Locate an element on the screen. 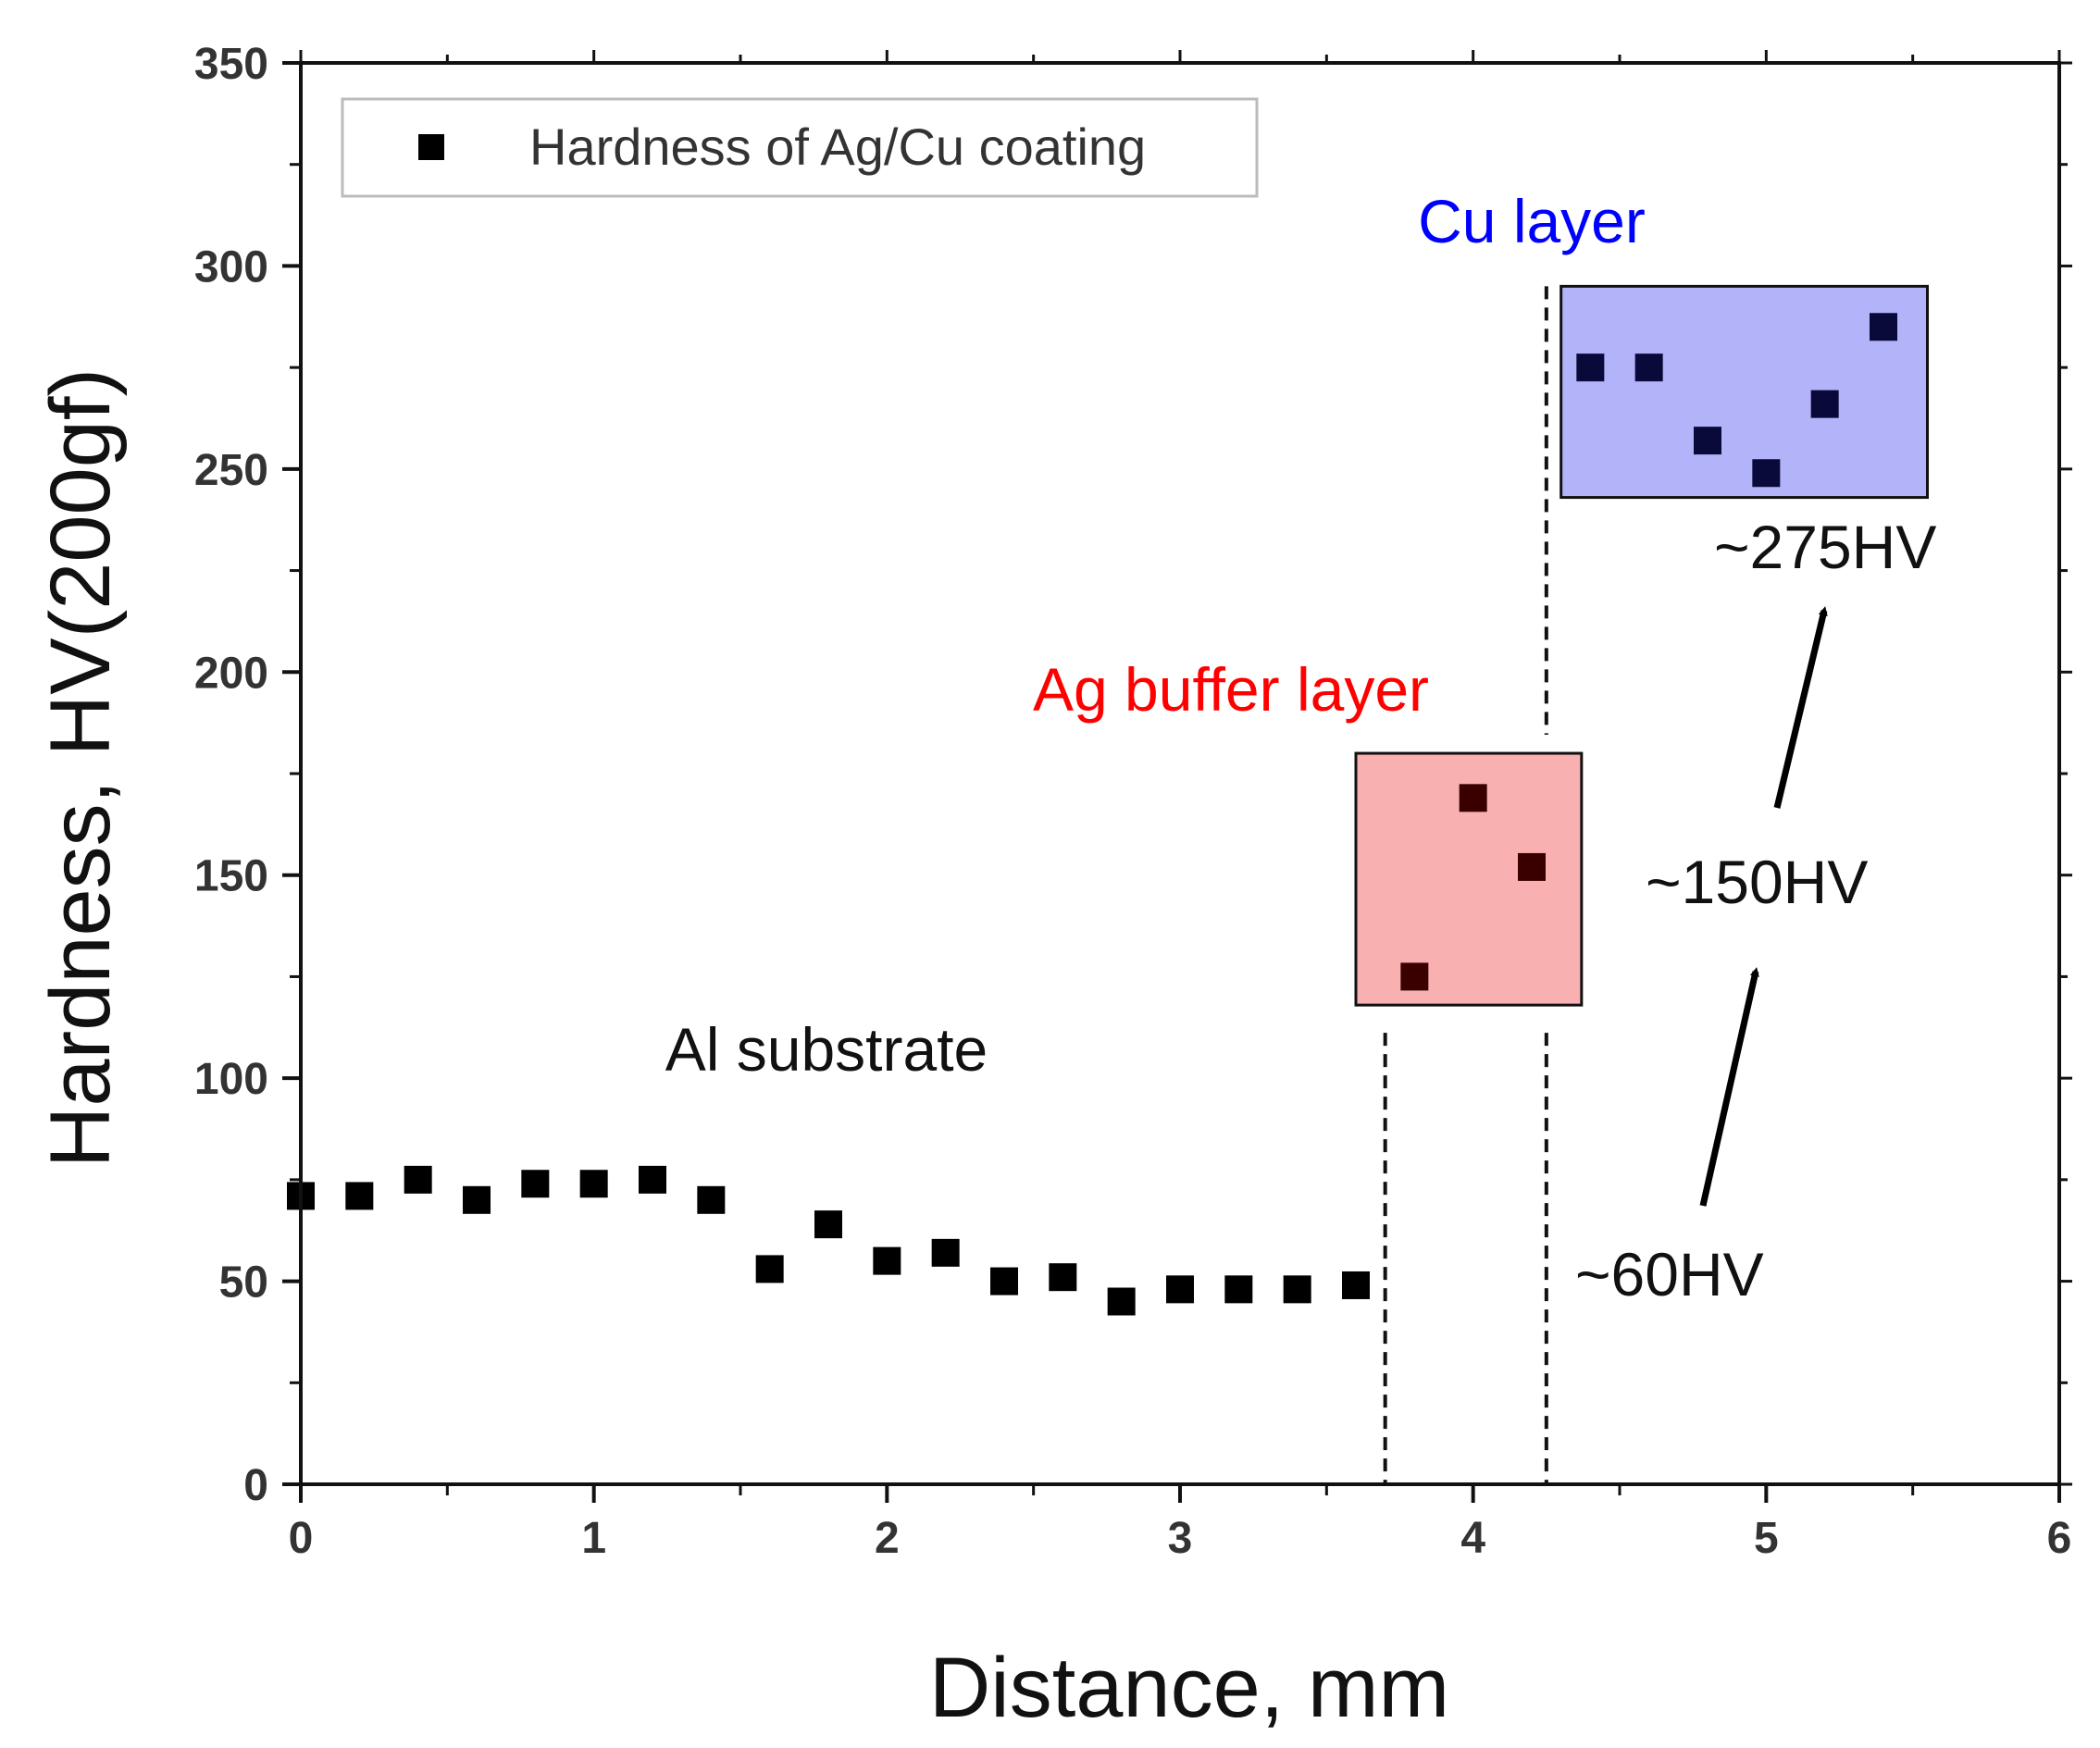 The width and height of the screenshot is (2100, 1748). y-axis-title: Hardness, HV(200gf) is located at coordinates (80, 768).